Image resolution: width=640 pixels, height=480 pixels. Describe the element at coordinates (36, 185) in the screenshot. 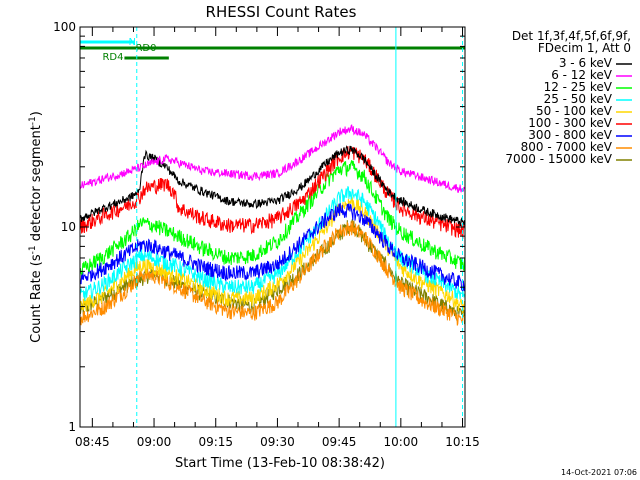

I see `y-label-rest: detector segment` at that location.